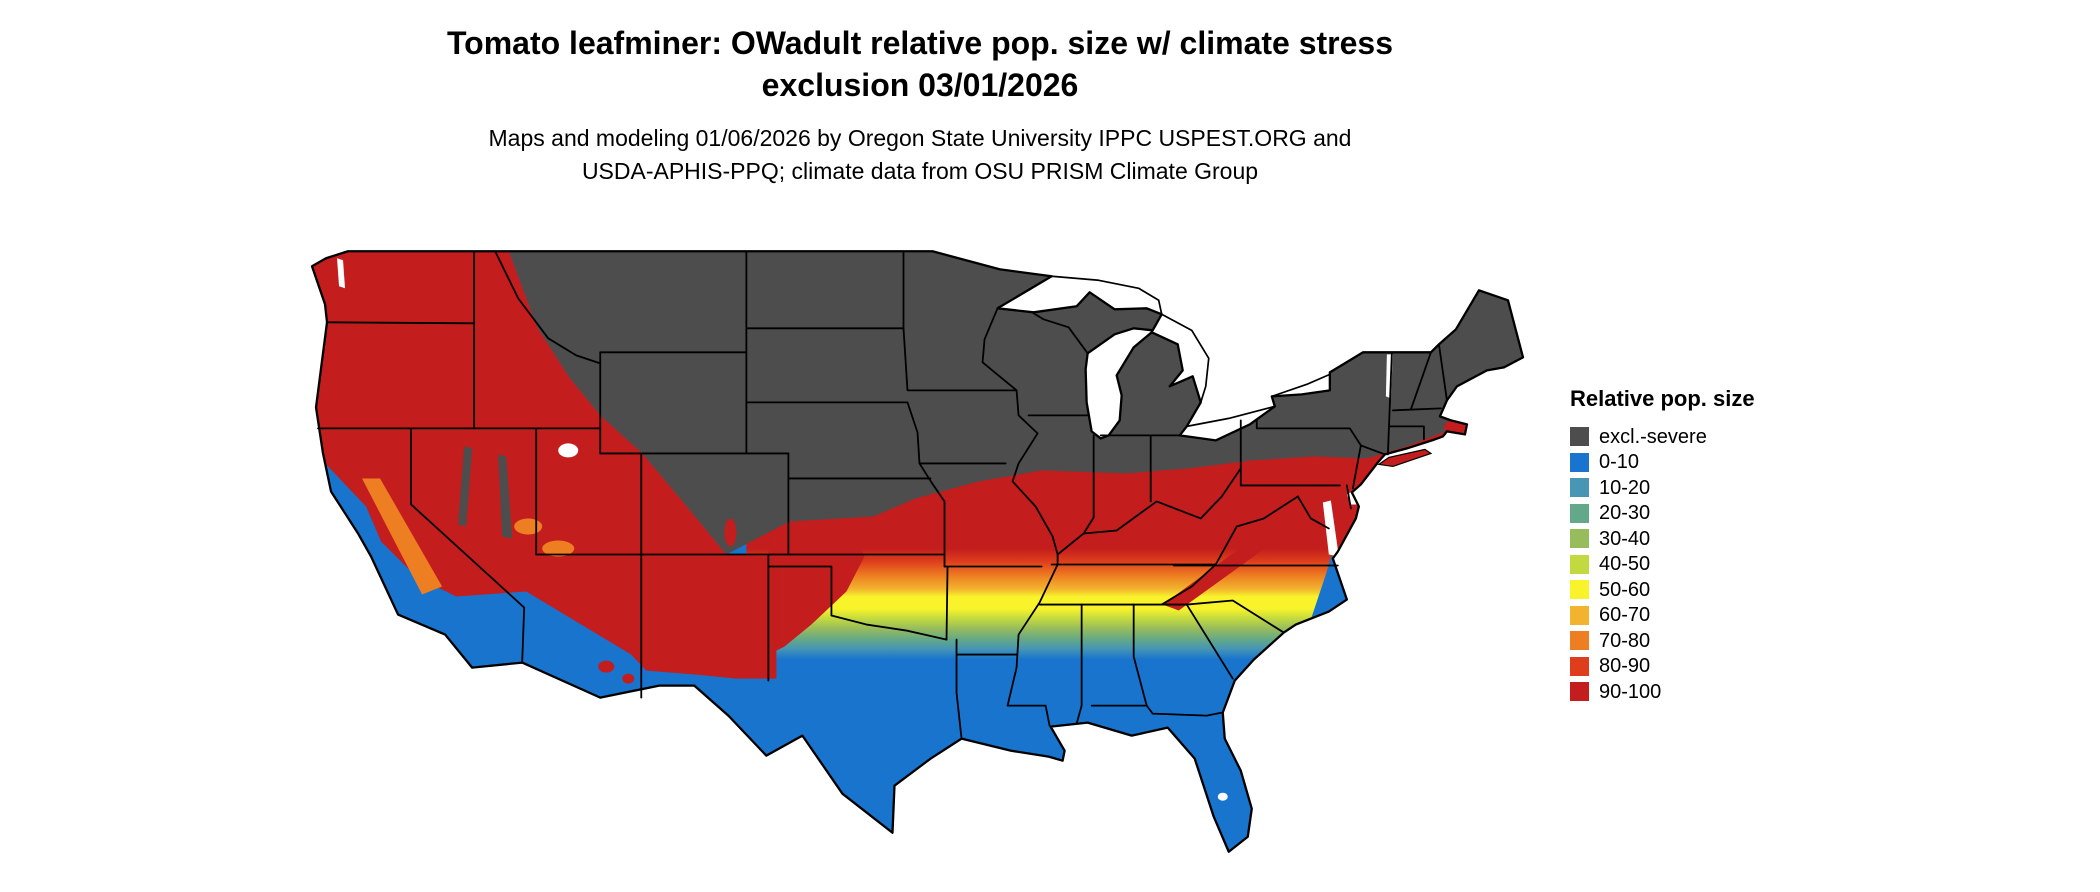  Describe the element at coordinates (341, 273) in the screenshot. I see `puget-sound` at that location.